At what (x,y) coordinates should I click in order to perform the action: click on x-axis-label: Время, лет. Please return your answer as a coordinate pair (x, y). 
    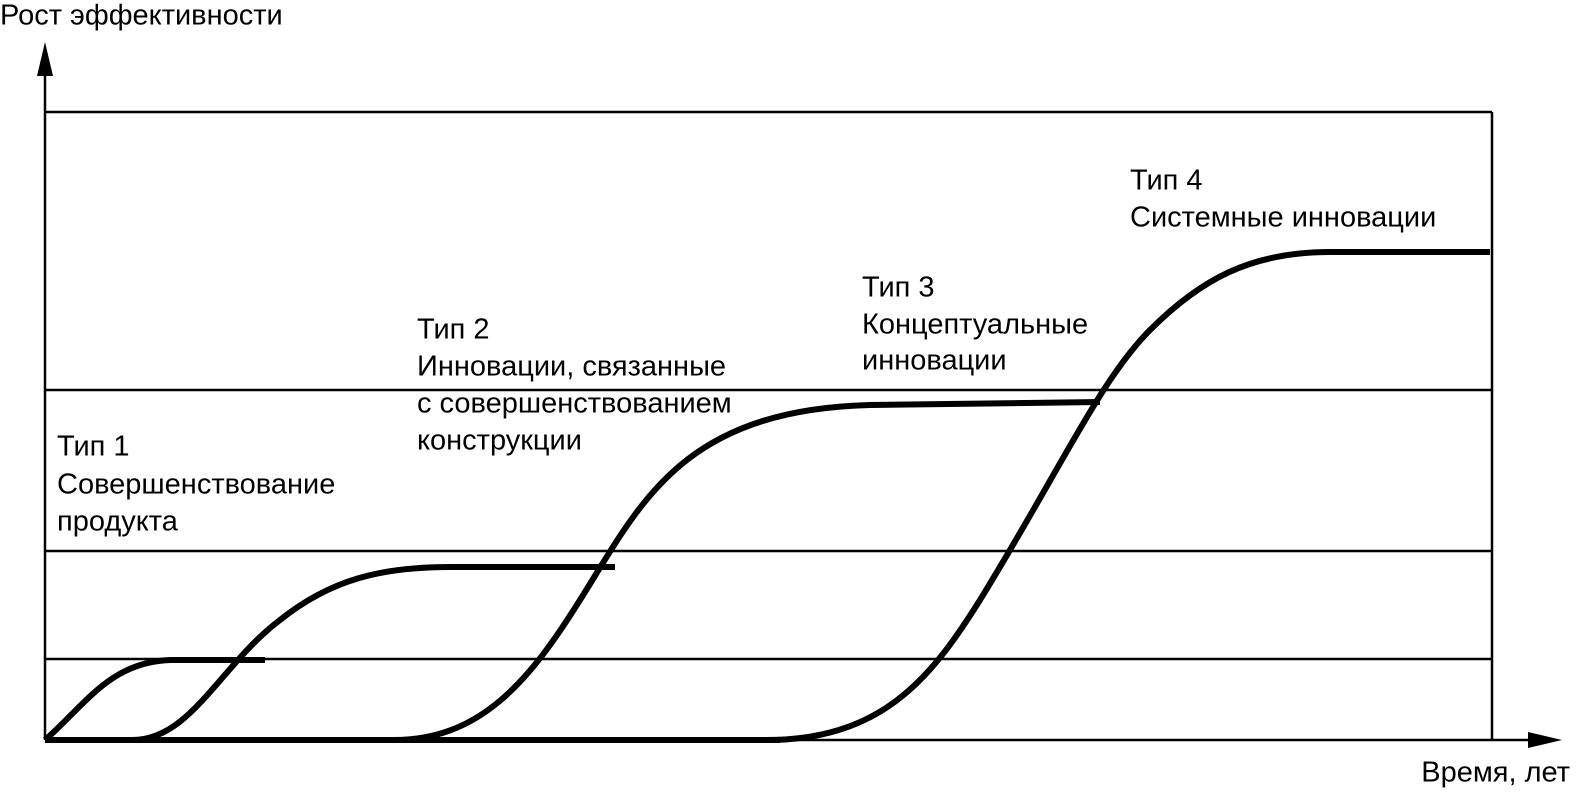
    Looking at the image, I should click on (1495, 773).